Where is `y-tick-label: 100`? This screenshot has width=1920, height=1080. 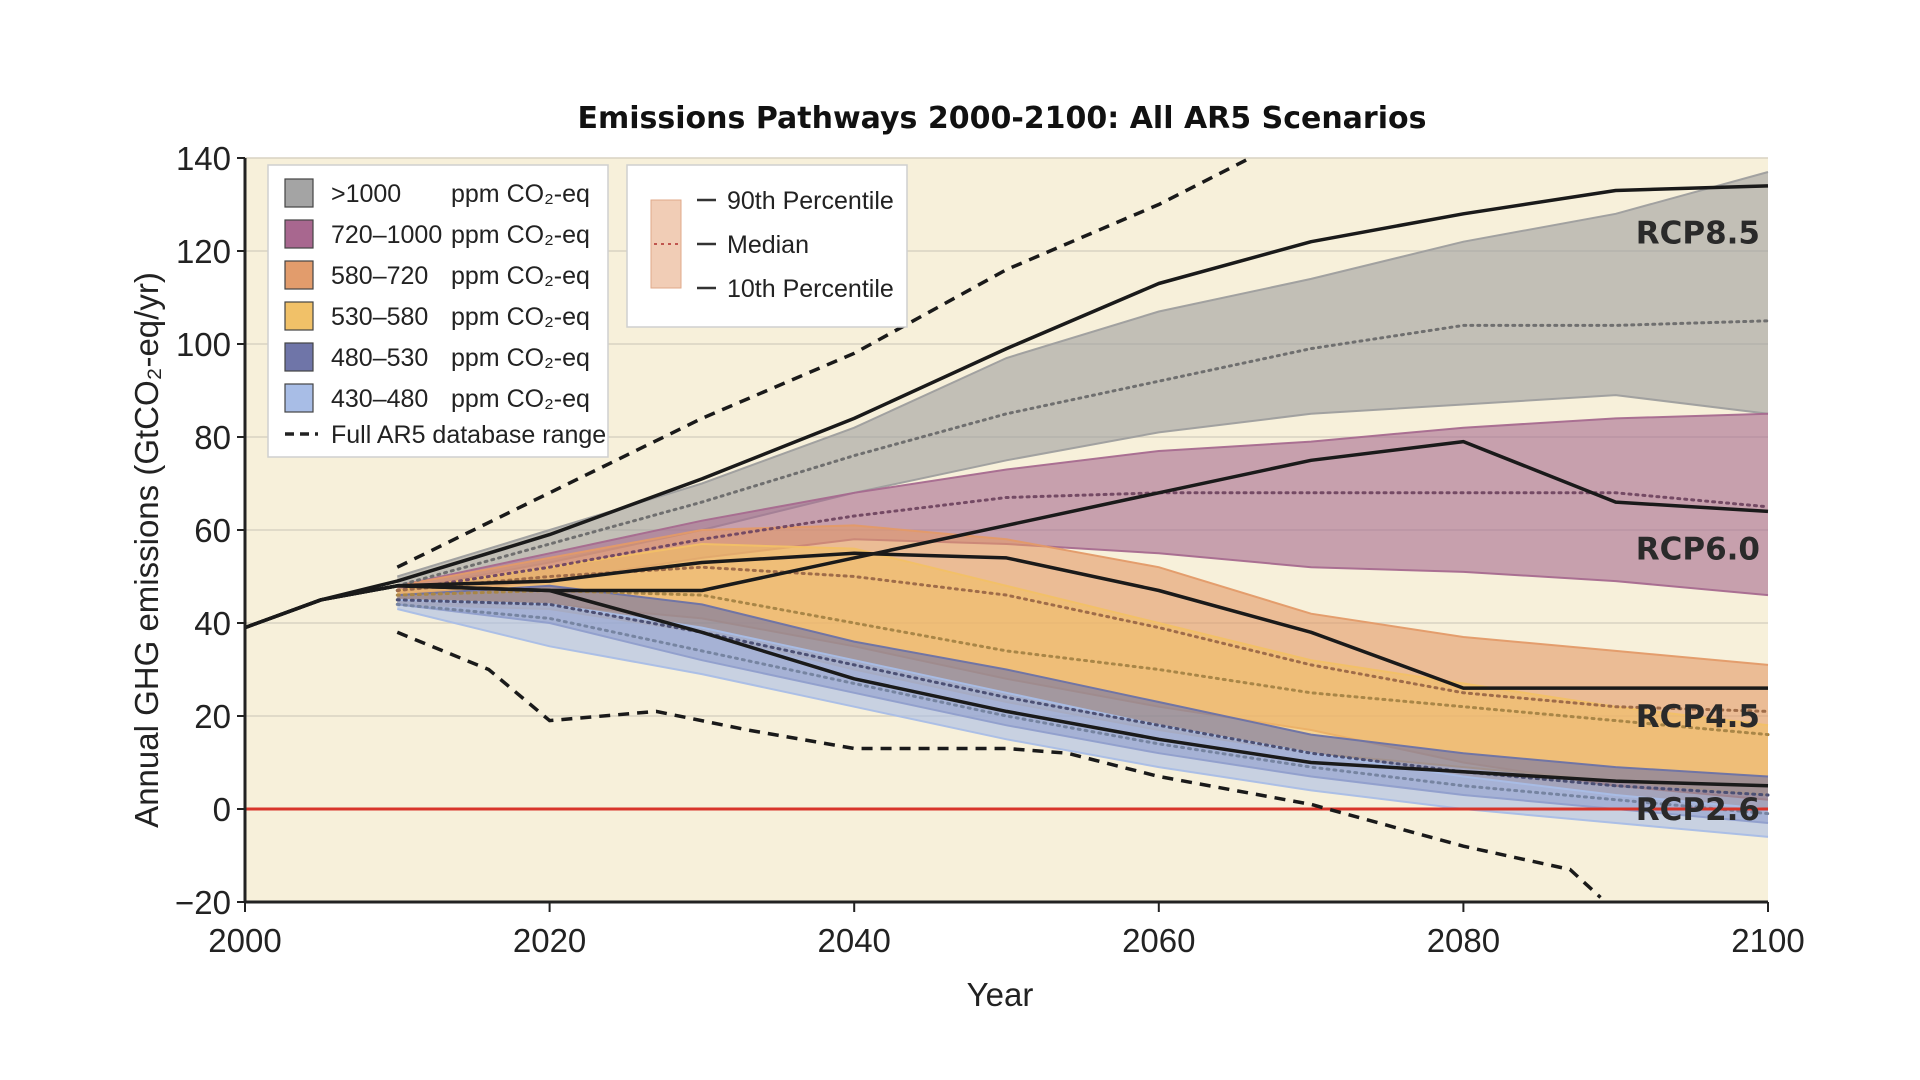
y-tick-label: 100 is located at coordinates (203, 344).